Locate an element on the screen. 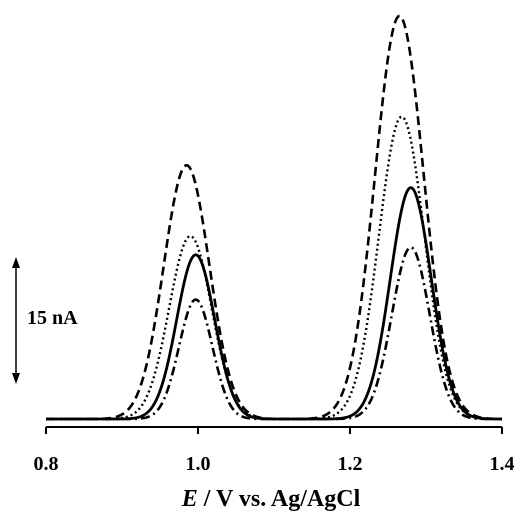 Image resolution: width=516 pixels, height=511 pixels. scale-bar: 15 nA is located at coordinates (45, 320).